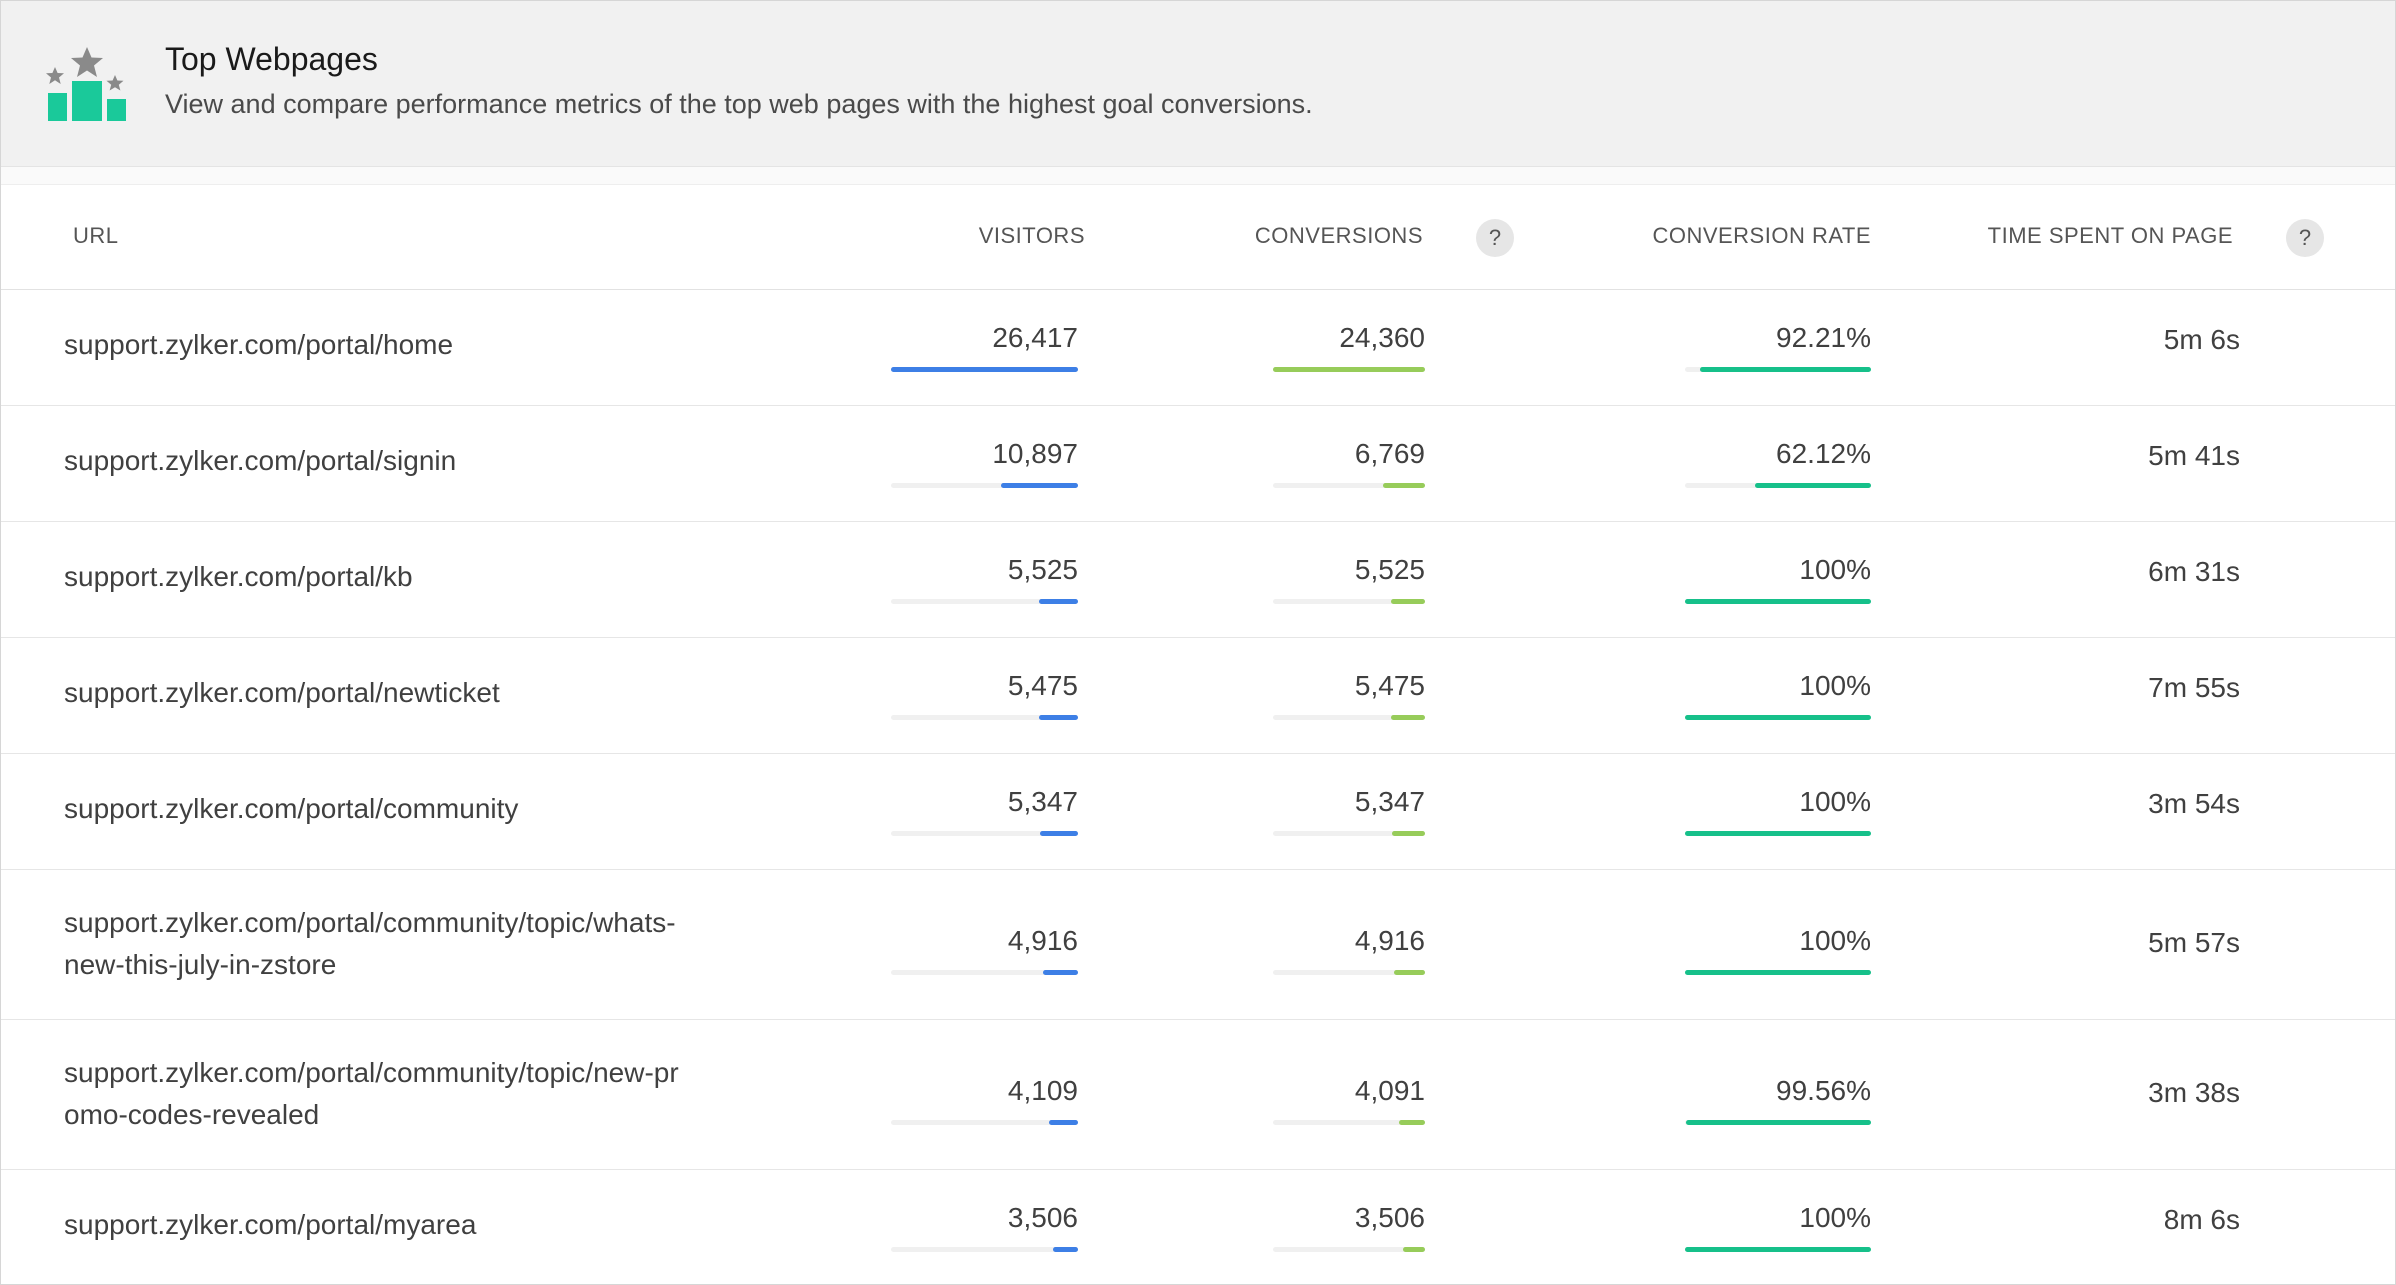 Image resolution: width=2396 pixels, height=1285 pixels. What do you see at coordinates (1035, 453) in the screenshot?
I see `visitors-value: 10,897` at bounding box center [1035, 453].